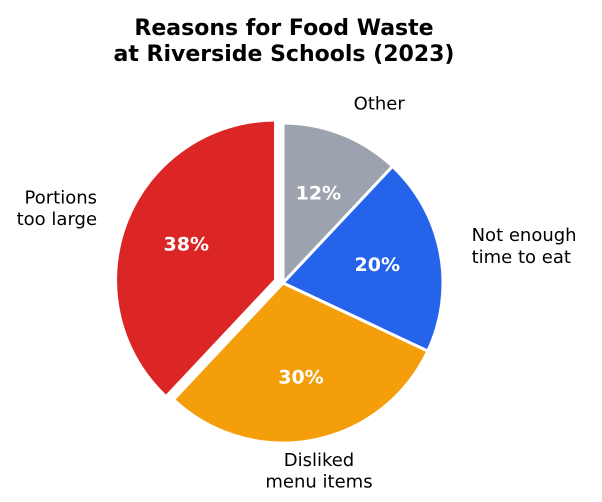  Describe the element at coordinates (318, 193) in the screenshot. I see `value-label: 12%` at that location.